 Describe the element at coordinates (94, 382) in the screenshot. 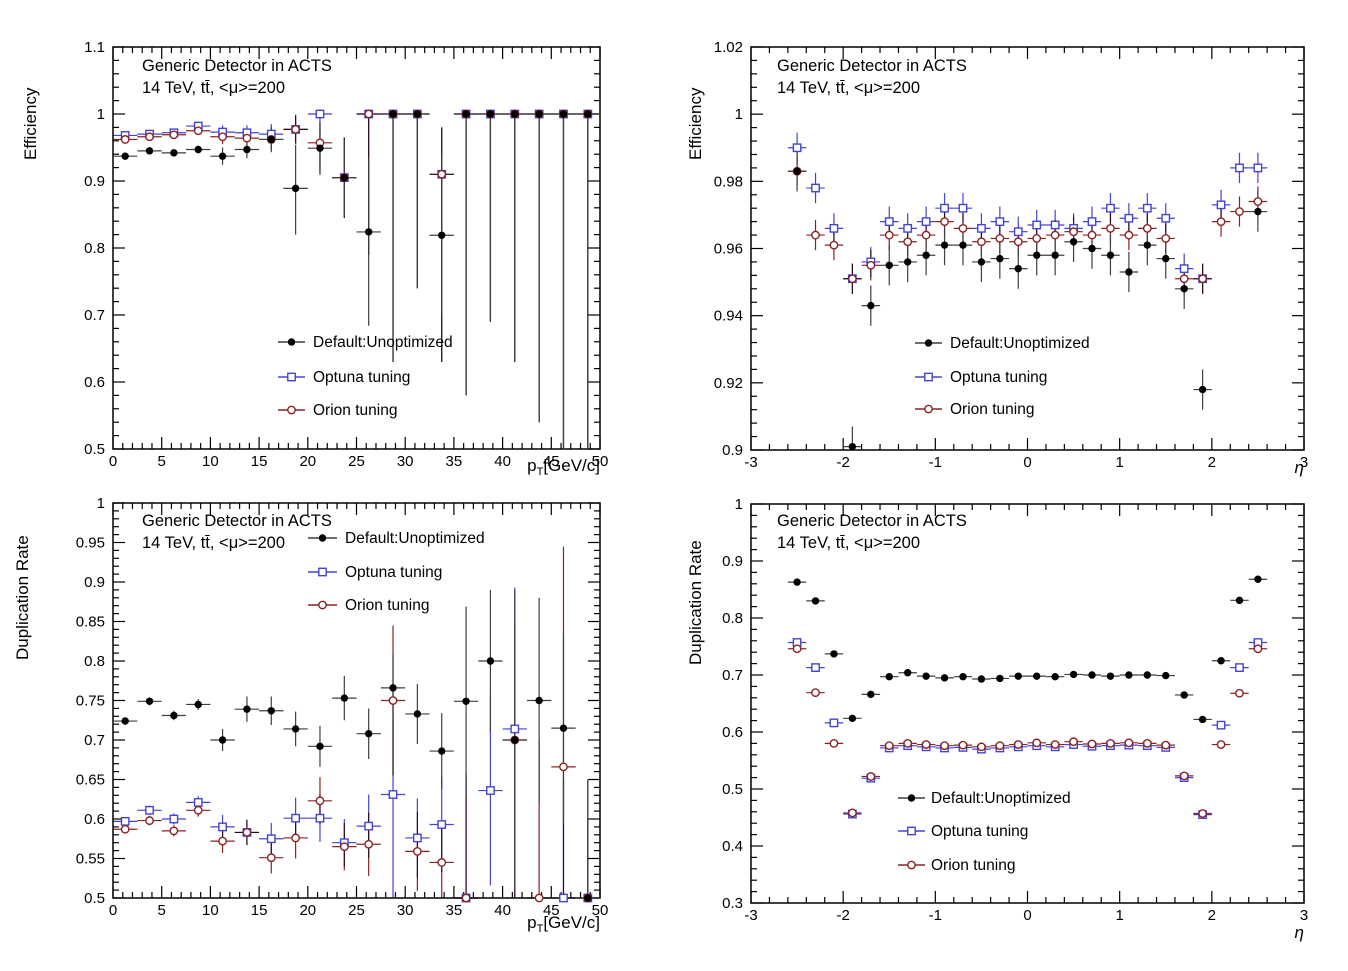

I see `axis-tick-label: 0.6` at that location.